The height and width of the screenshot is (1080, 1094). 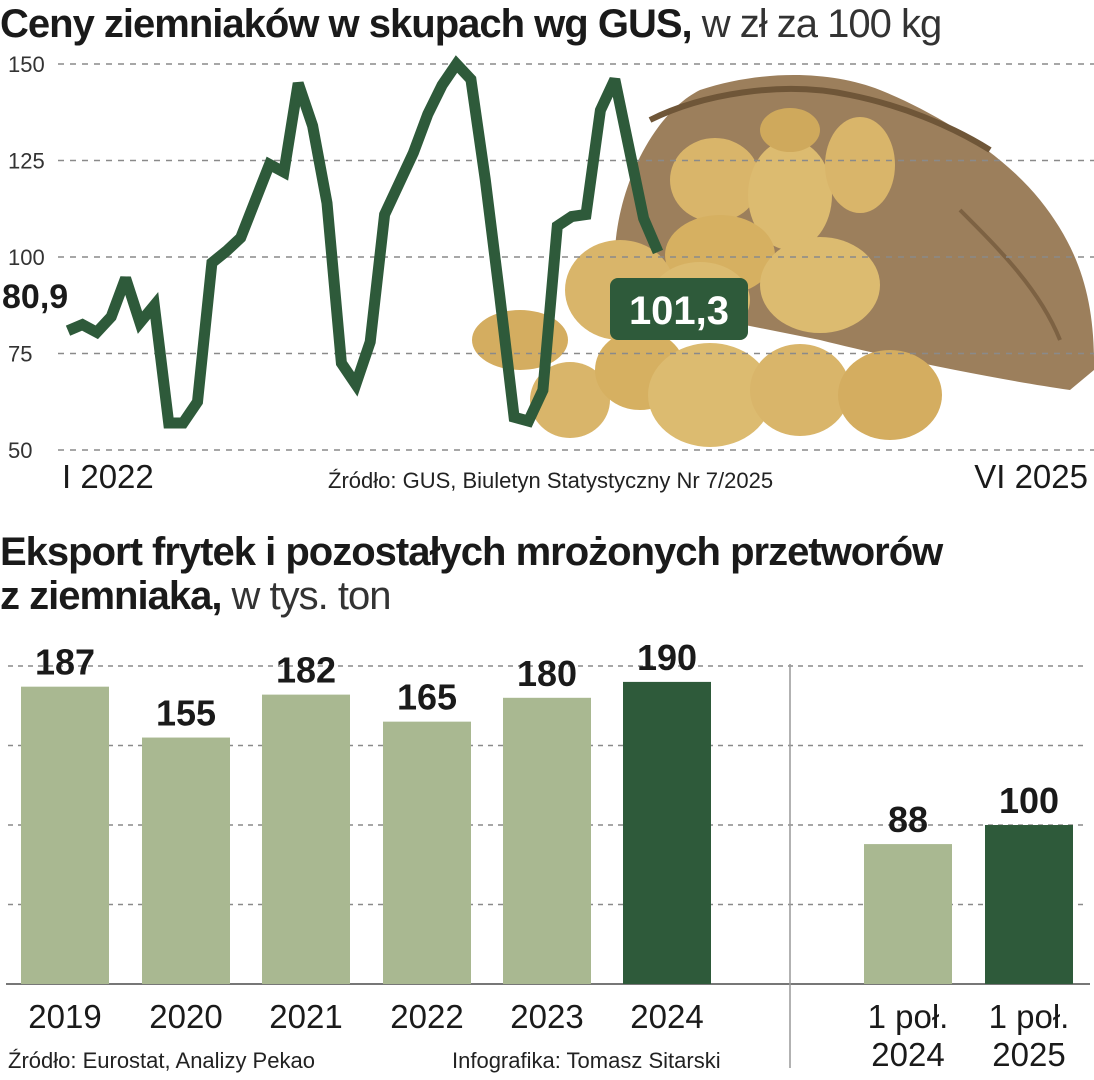 I want to click on line-y-tick-label: 125, so click(x=26, y=161).